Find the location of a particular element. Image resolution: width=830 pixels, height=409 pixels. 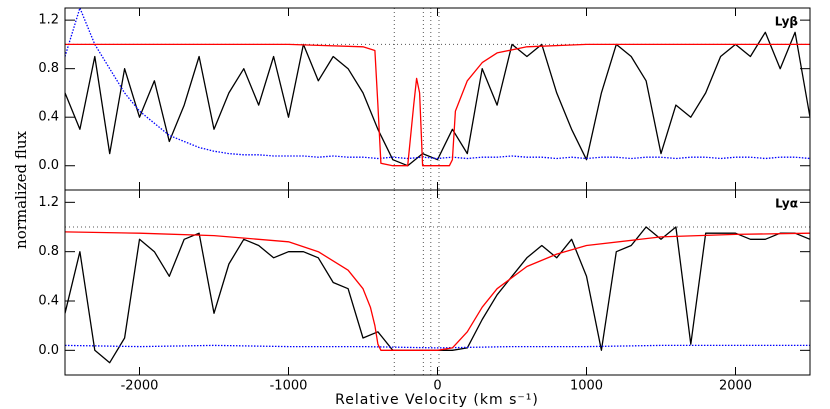

y-axis-label: normalized flux is located at coordinates (21, 190).